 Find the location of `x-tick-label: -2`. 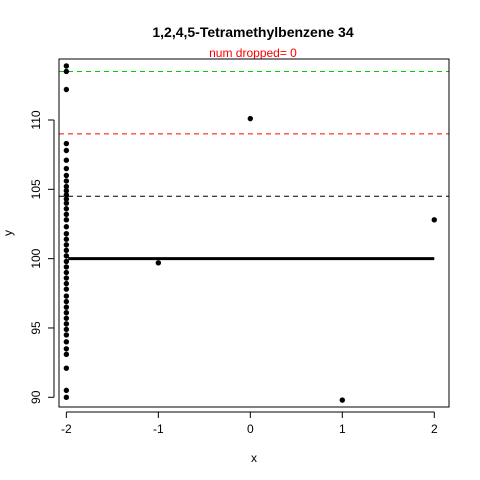

x-tick-label: -2 is located at coordinates (66, 429).